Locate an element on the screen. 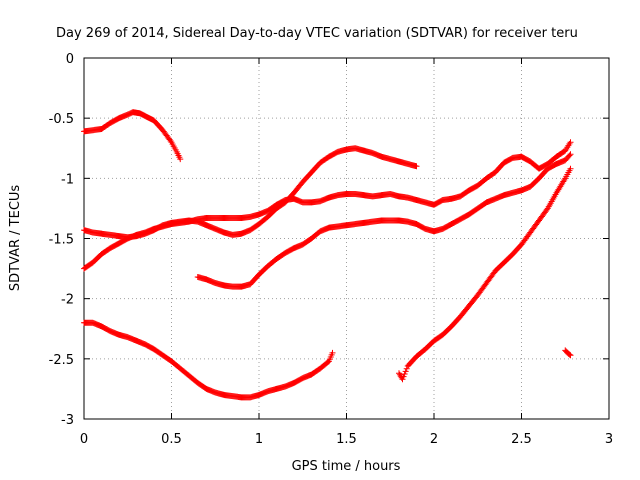 The width and height of the screenshot is (640, 480). x-tick-label: 2 is located at coordinates (434, 439).